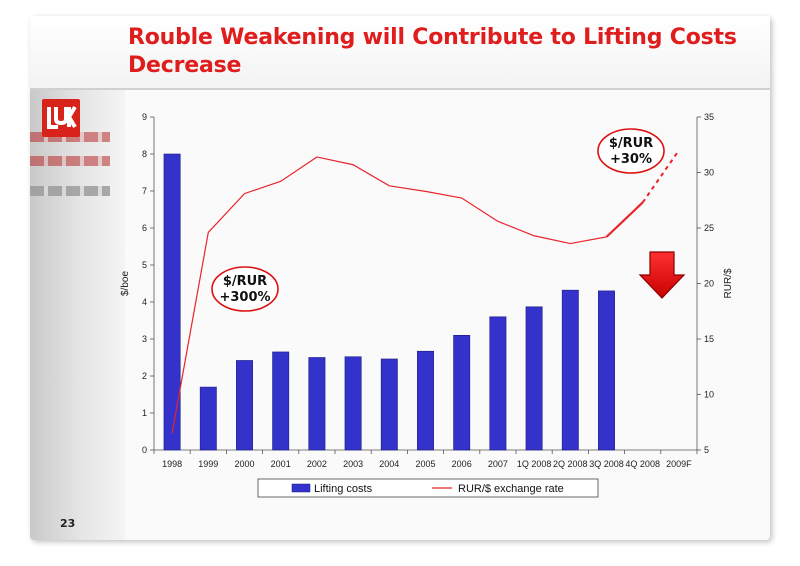 The width and height of the screenshot is (800, 566). I want to click on x-tick-label: 3Q 2008, so click(606, 464).